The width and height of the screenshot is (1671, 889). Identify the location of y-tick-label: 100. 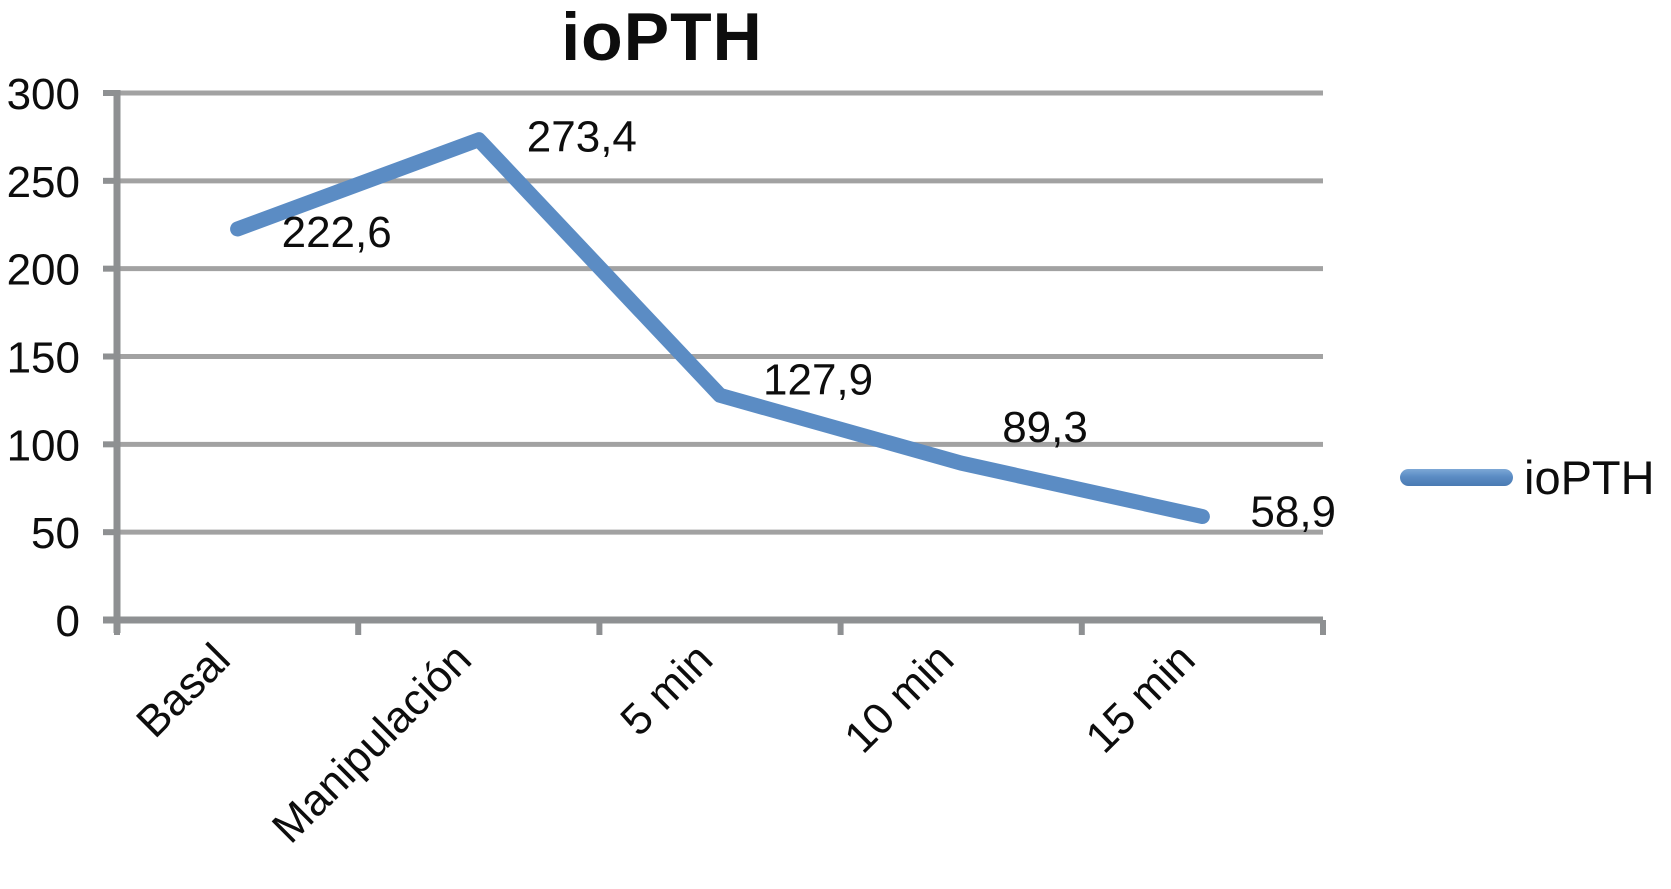
(43, 445).